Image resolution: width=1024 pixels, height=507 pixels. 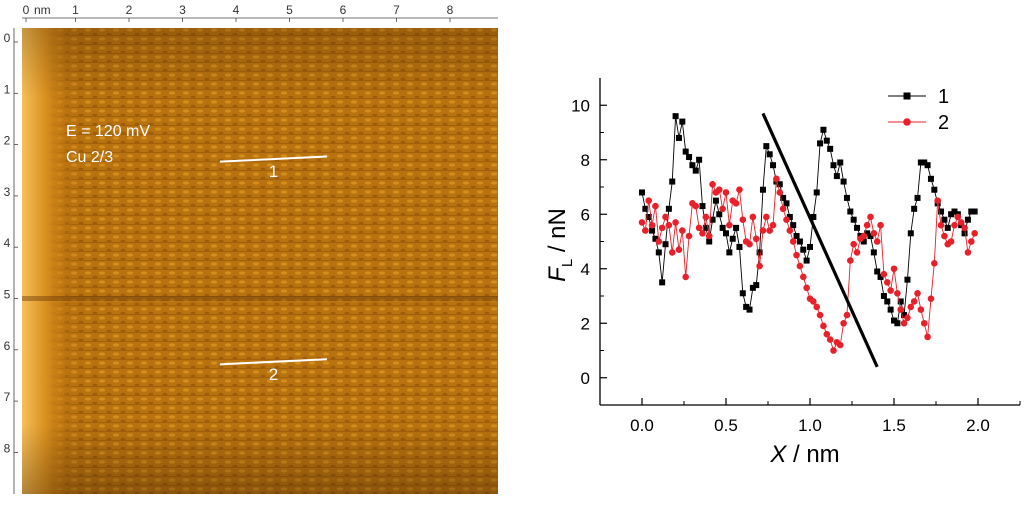 I want to click on y-tick-label: 6, so click(x=585, y=214).